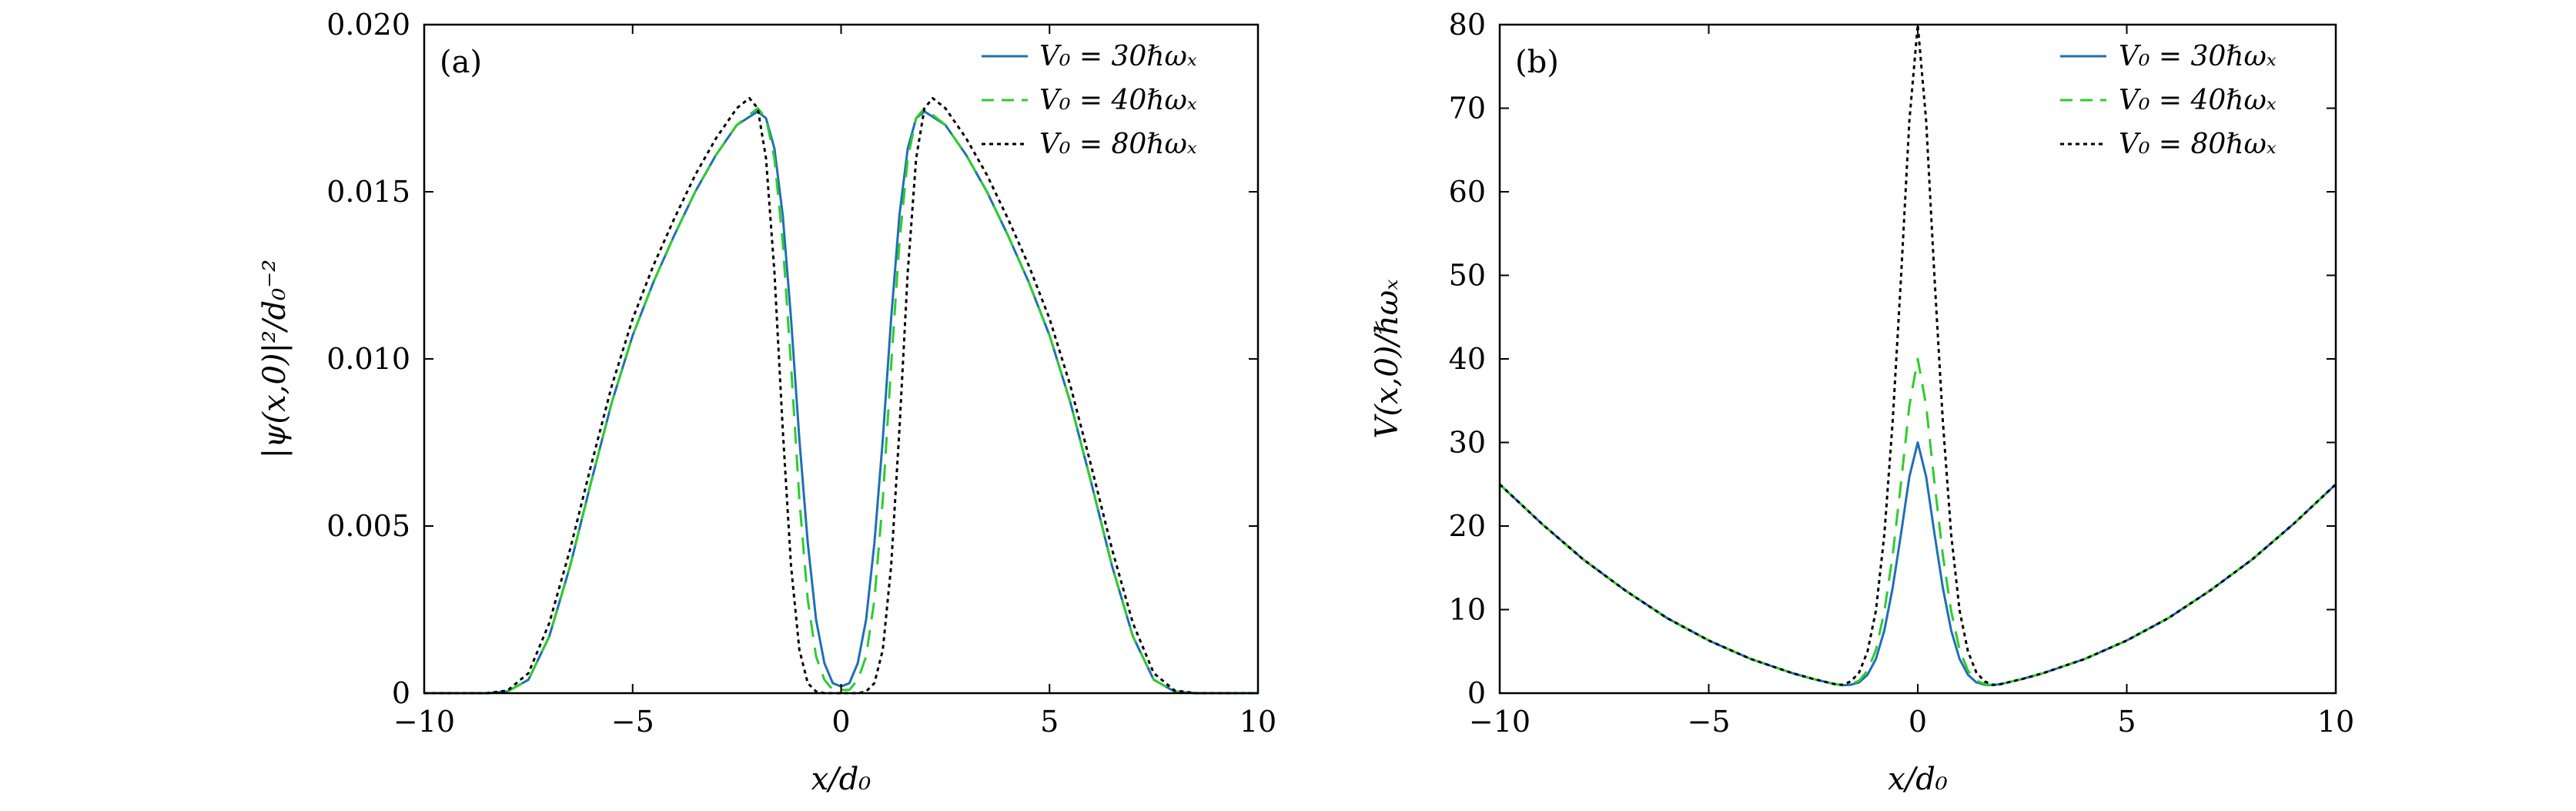  Describe the element at coordinates (1468, 25) in the screenshot. I see `y-tick-label: 80` at that location.